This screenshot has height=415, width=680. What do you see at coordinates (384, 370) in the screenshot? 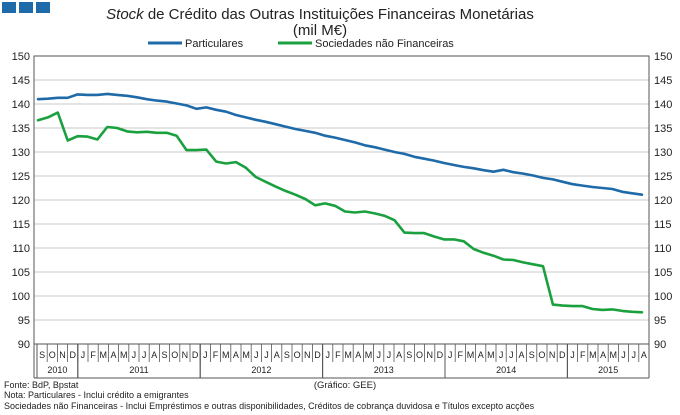
I see `year-label: 2013` at bounding box center [384, 370].